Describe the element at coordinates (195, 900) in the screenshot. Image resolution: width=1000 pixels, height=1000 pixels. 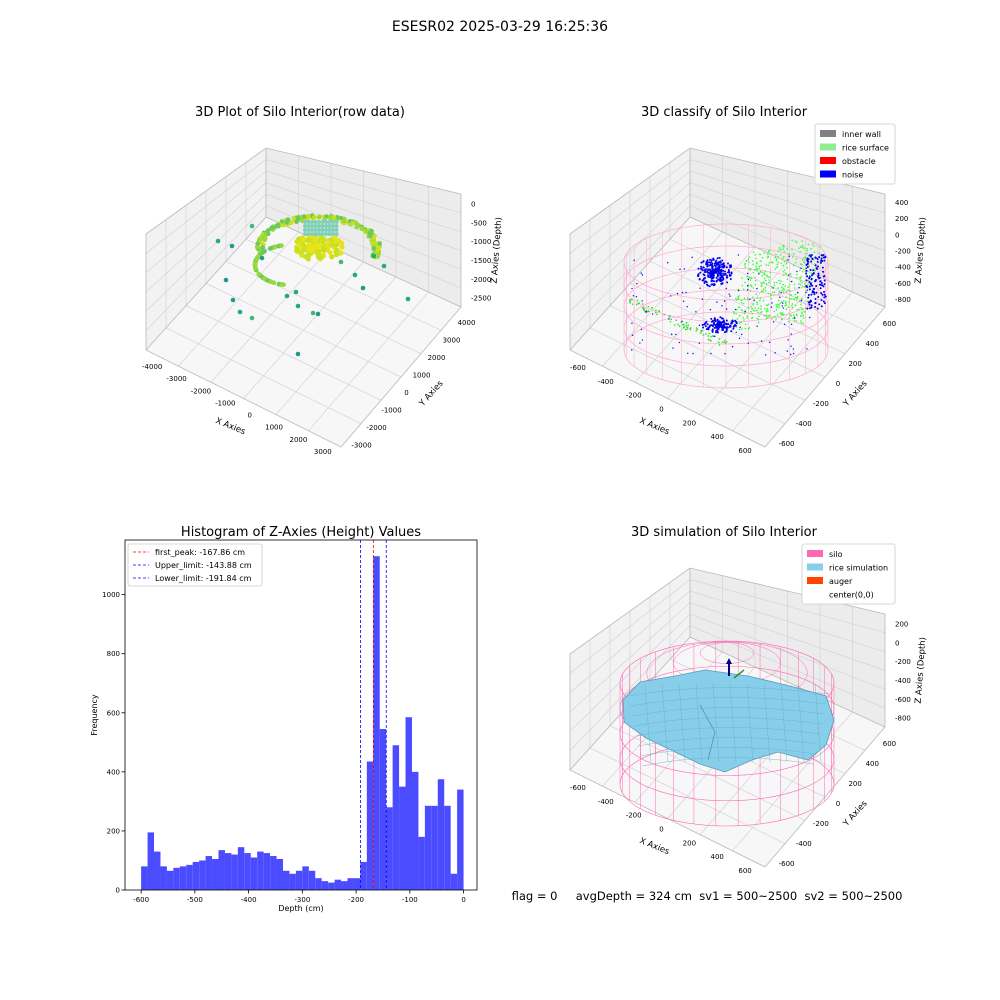
I see `histogram-x-tick: -500` at that location.